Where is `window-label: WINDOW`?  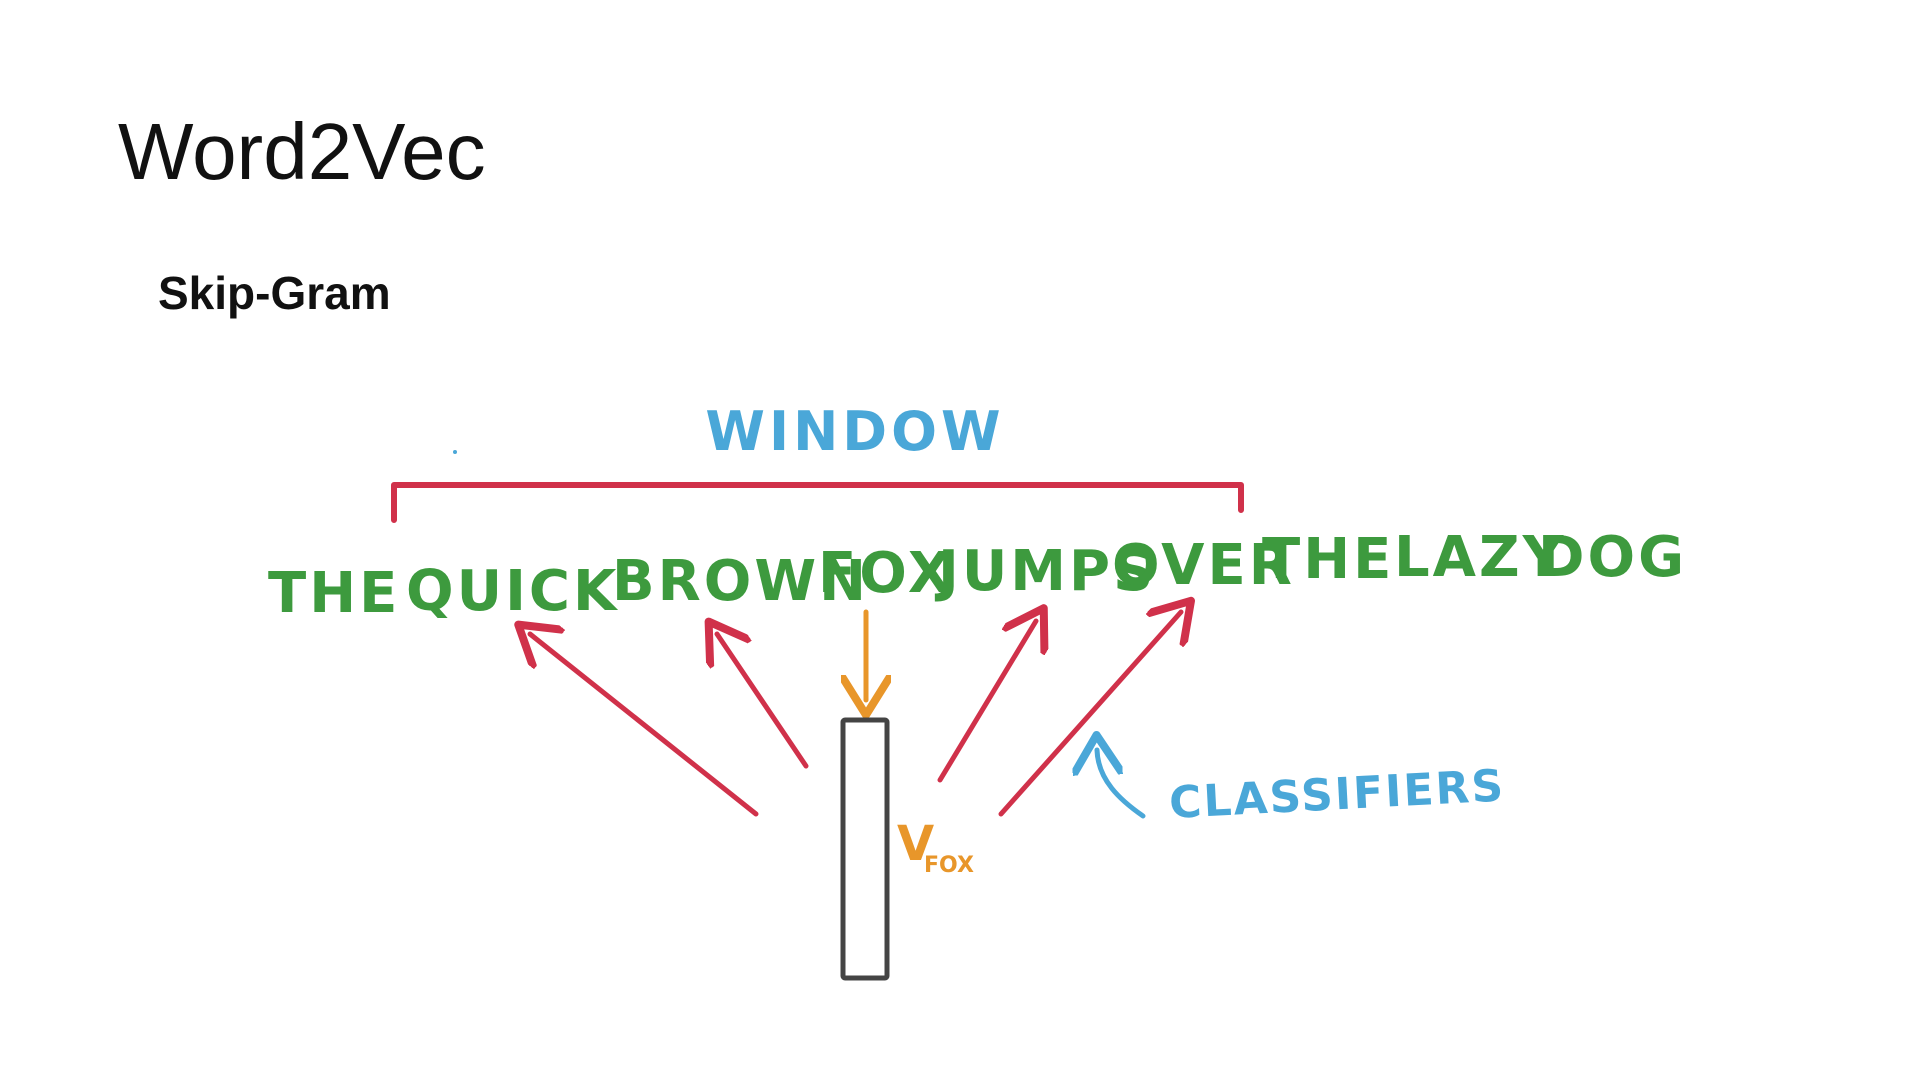 window-label: WINDOW is located at coordinates (854, 431).